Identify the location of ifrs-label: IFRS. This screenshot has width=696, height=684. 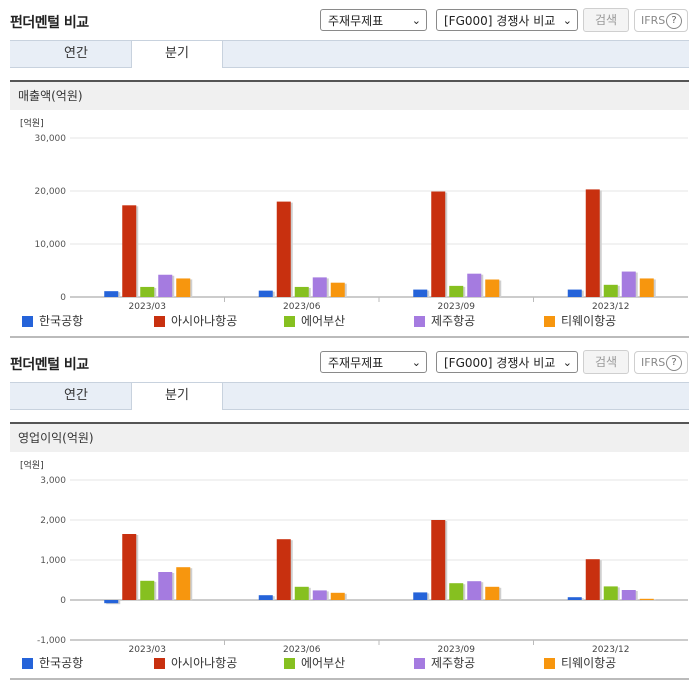
(653, 20).